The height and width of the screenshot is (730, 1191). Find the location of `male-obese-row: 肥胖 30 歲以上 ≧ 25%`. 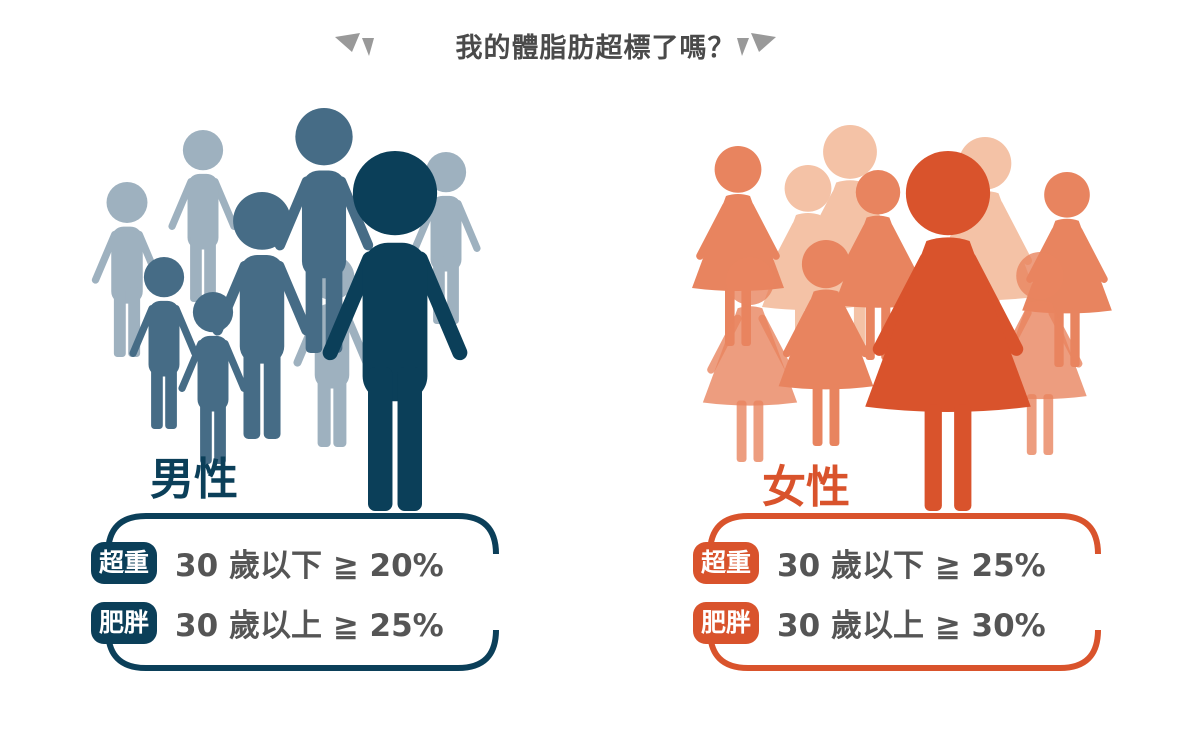

male-obese-row: 肥胖 30 歲以上 ≧ 25% is located at coordinates (267, 622).